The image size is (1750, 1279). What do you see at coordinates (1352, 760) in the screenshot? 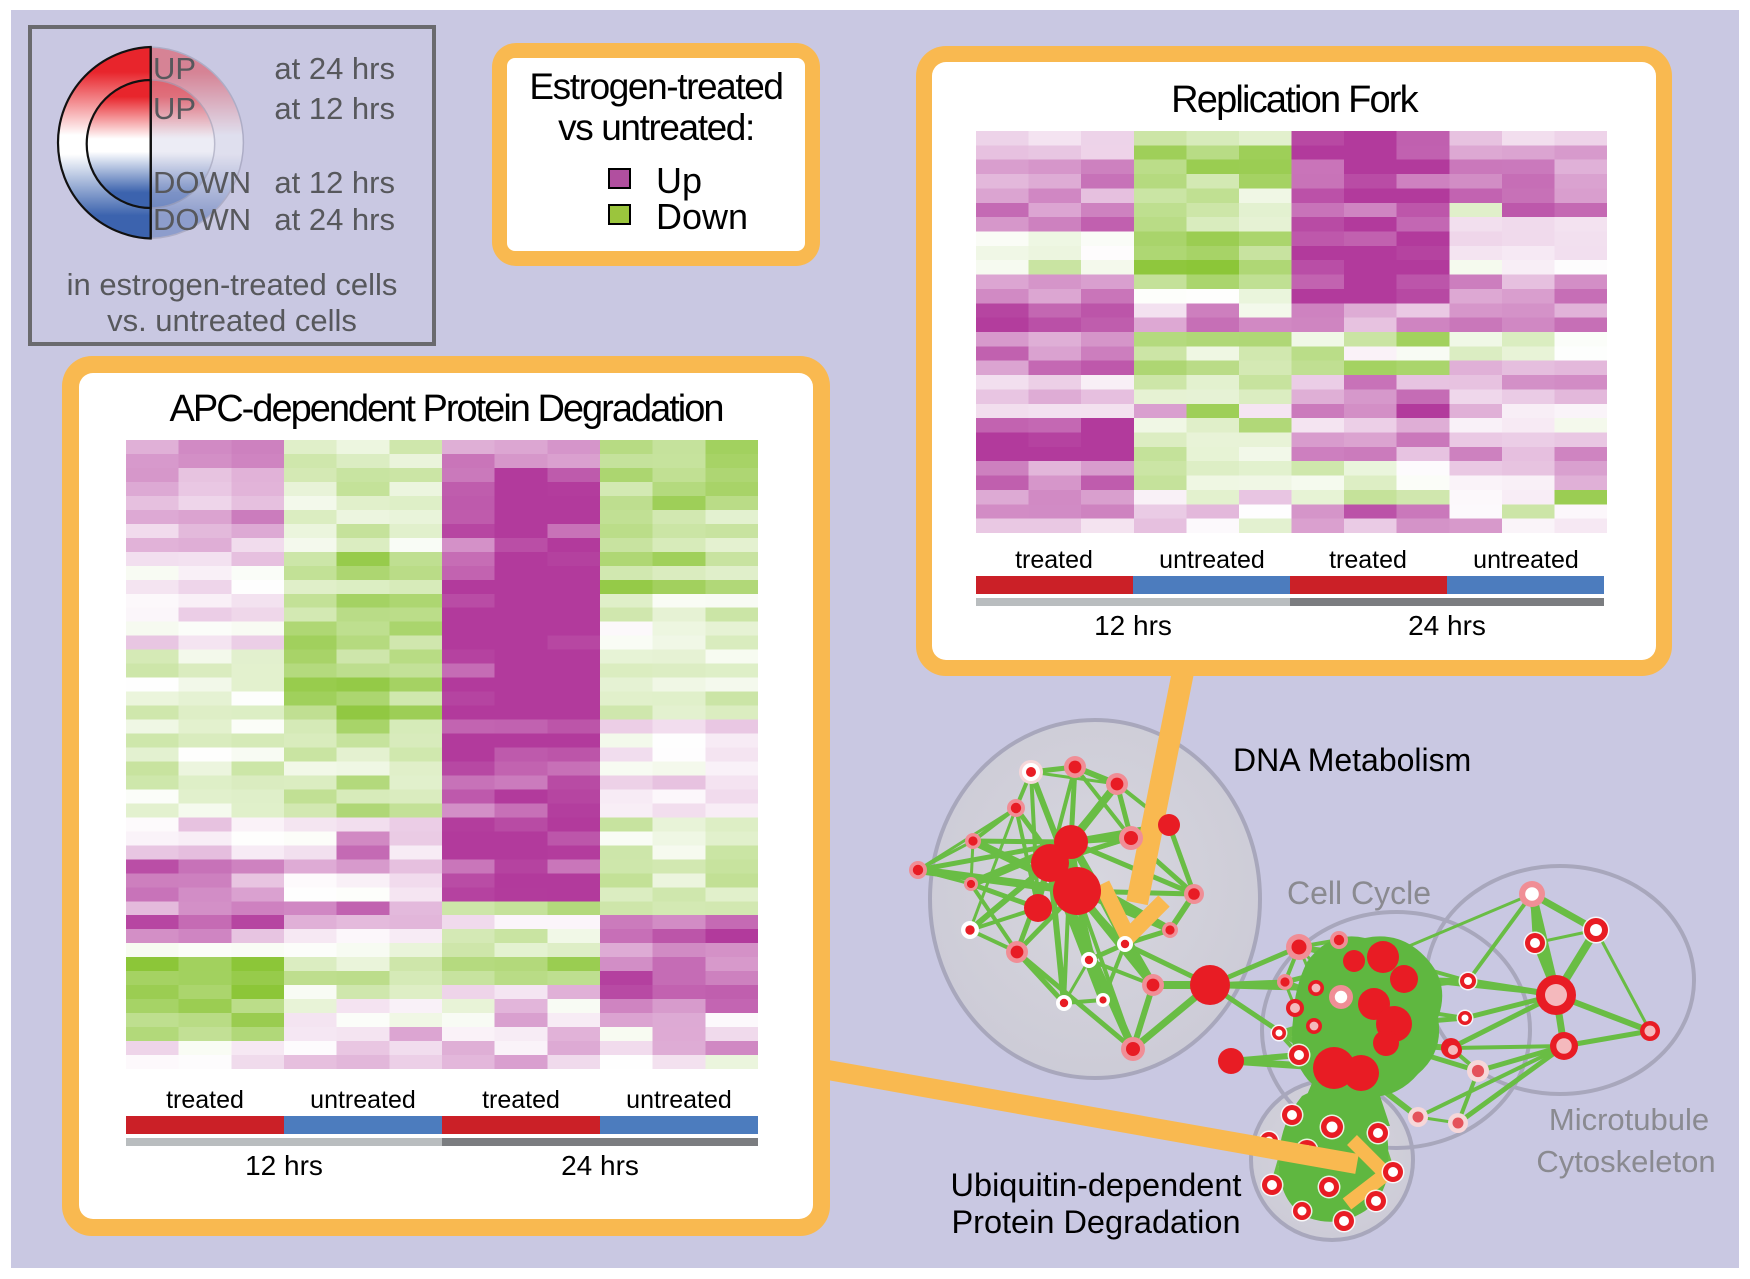
I see `svg-text: DNA Metabolism` at bounding box center [1352, 760].